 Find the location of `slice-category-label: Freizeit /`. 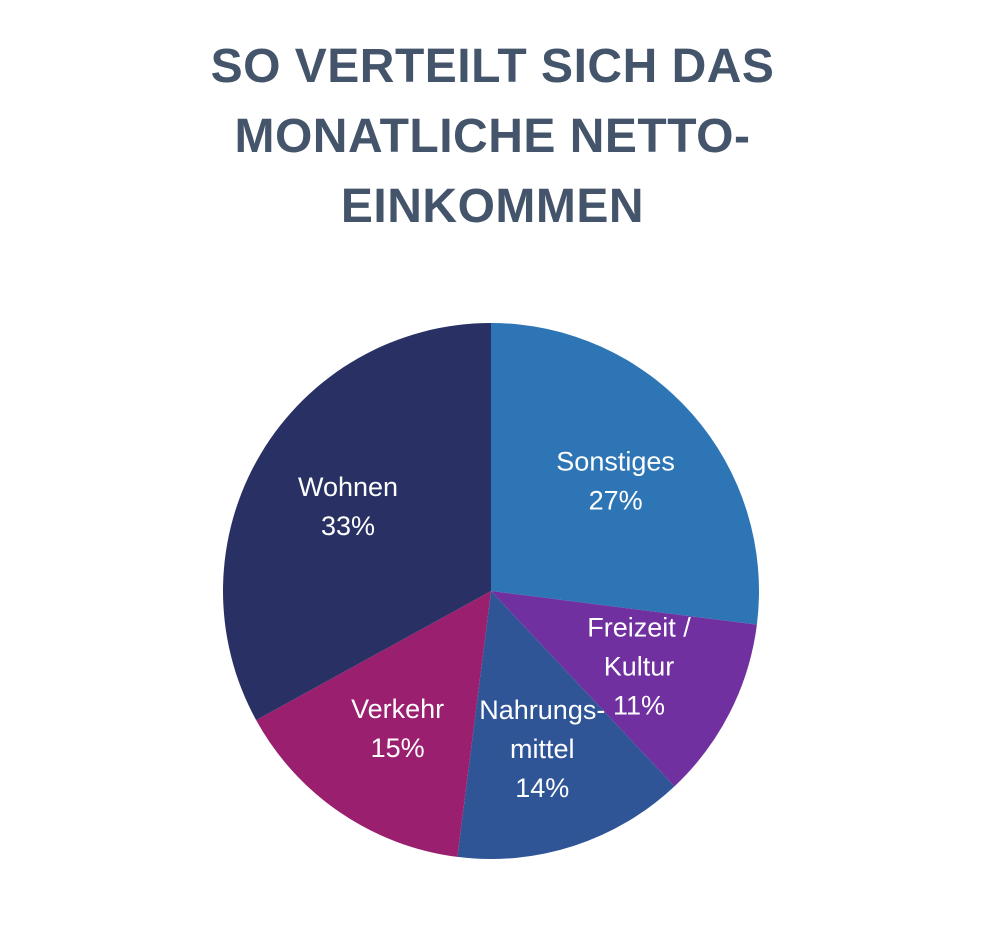

slice-category-label: Freizeit / is located at coordinates (639, 627).